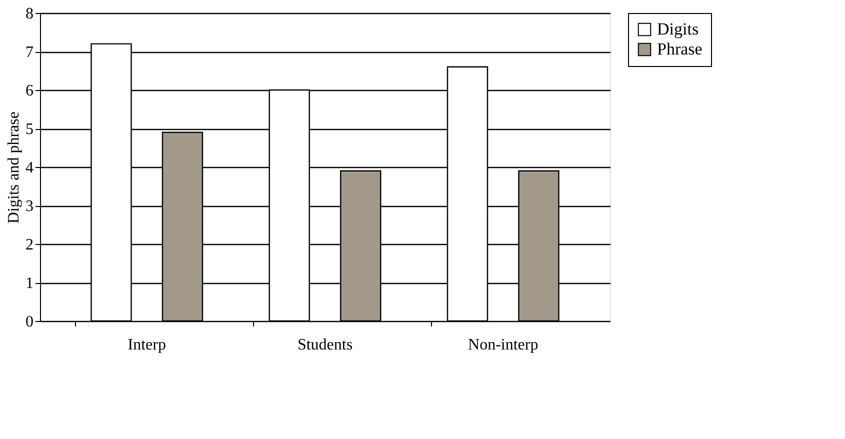 The height and width of the screenshot is (439, 845). What do you see at coordinates (503, 345) in the screenshot?
I see `x-tick-label: Non-interp` at bounding box center [503, 345].